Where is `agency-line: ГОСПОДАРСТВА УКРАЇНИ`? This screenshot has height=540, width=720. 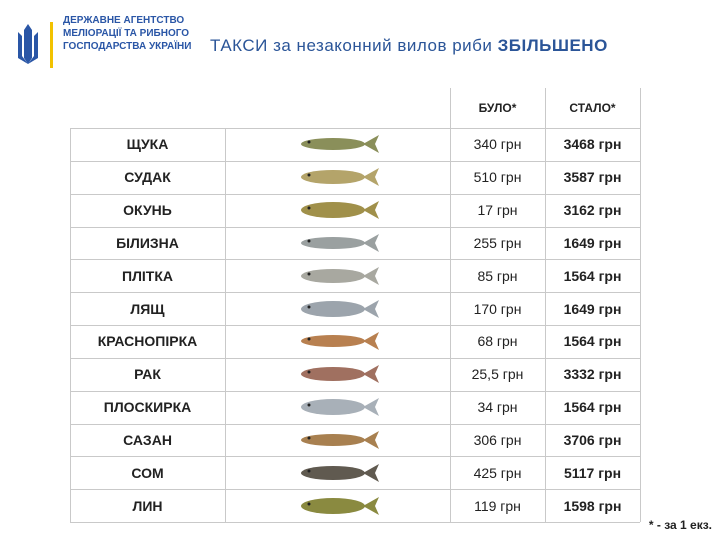
agency-line: ГОСПОДАРСТВА УКРАЇНИ is located at coordinates (127, 46).